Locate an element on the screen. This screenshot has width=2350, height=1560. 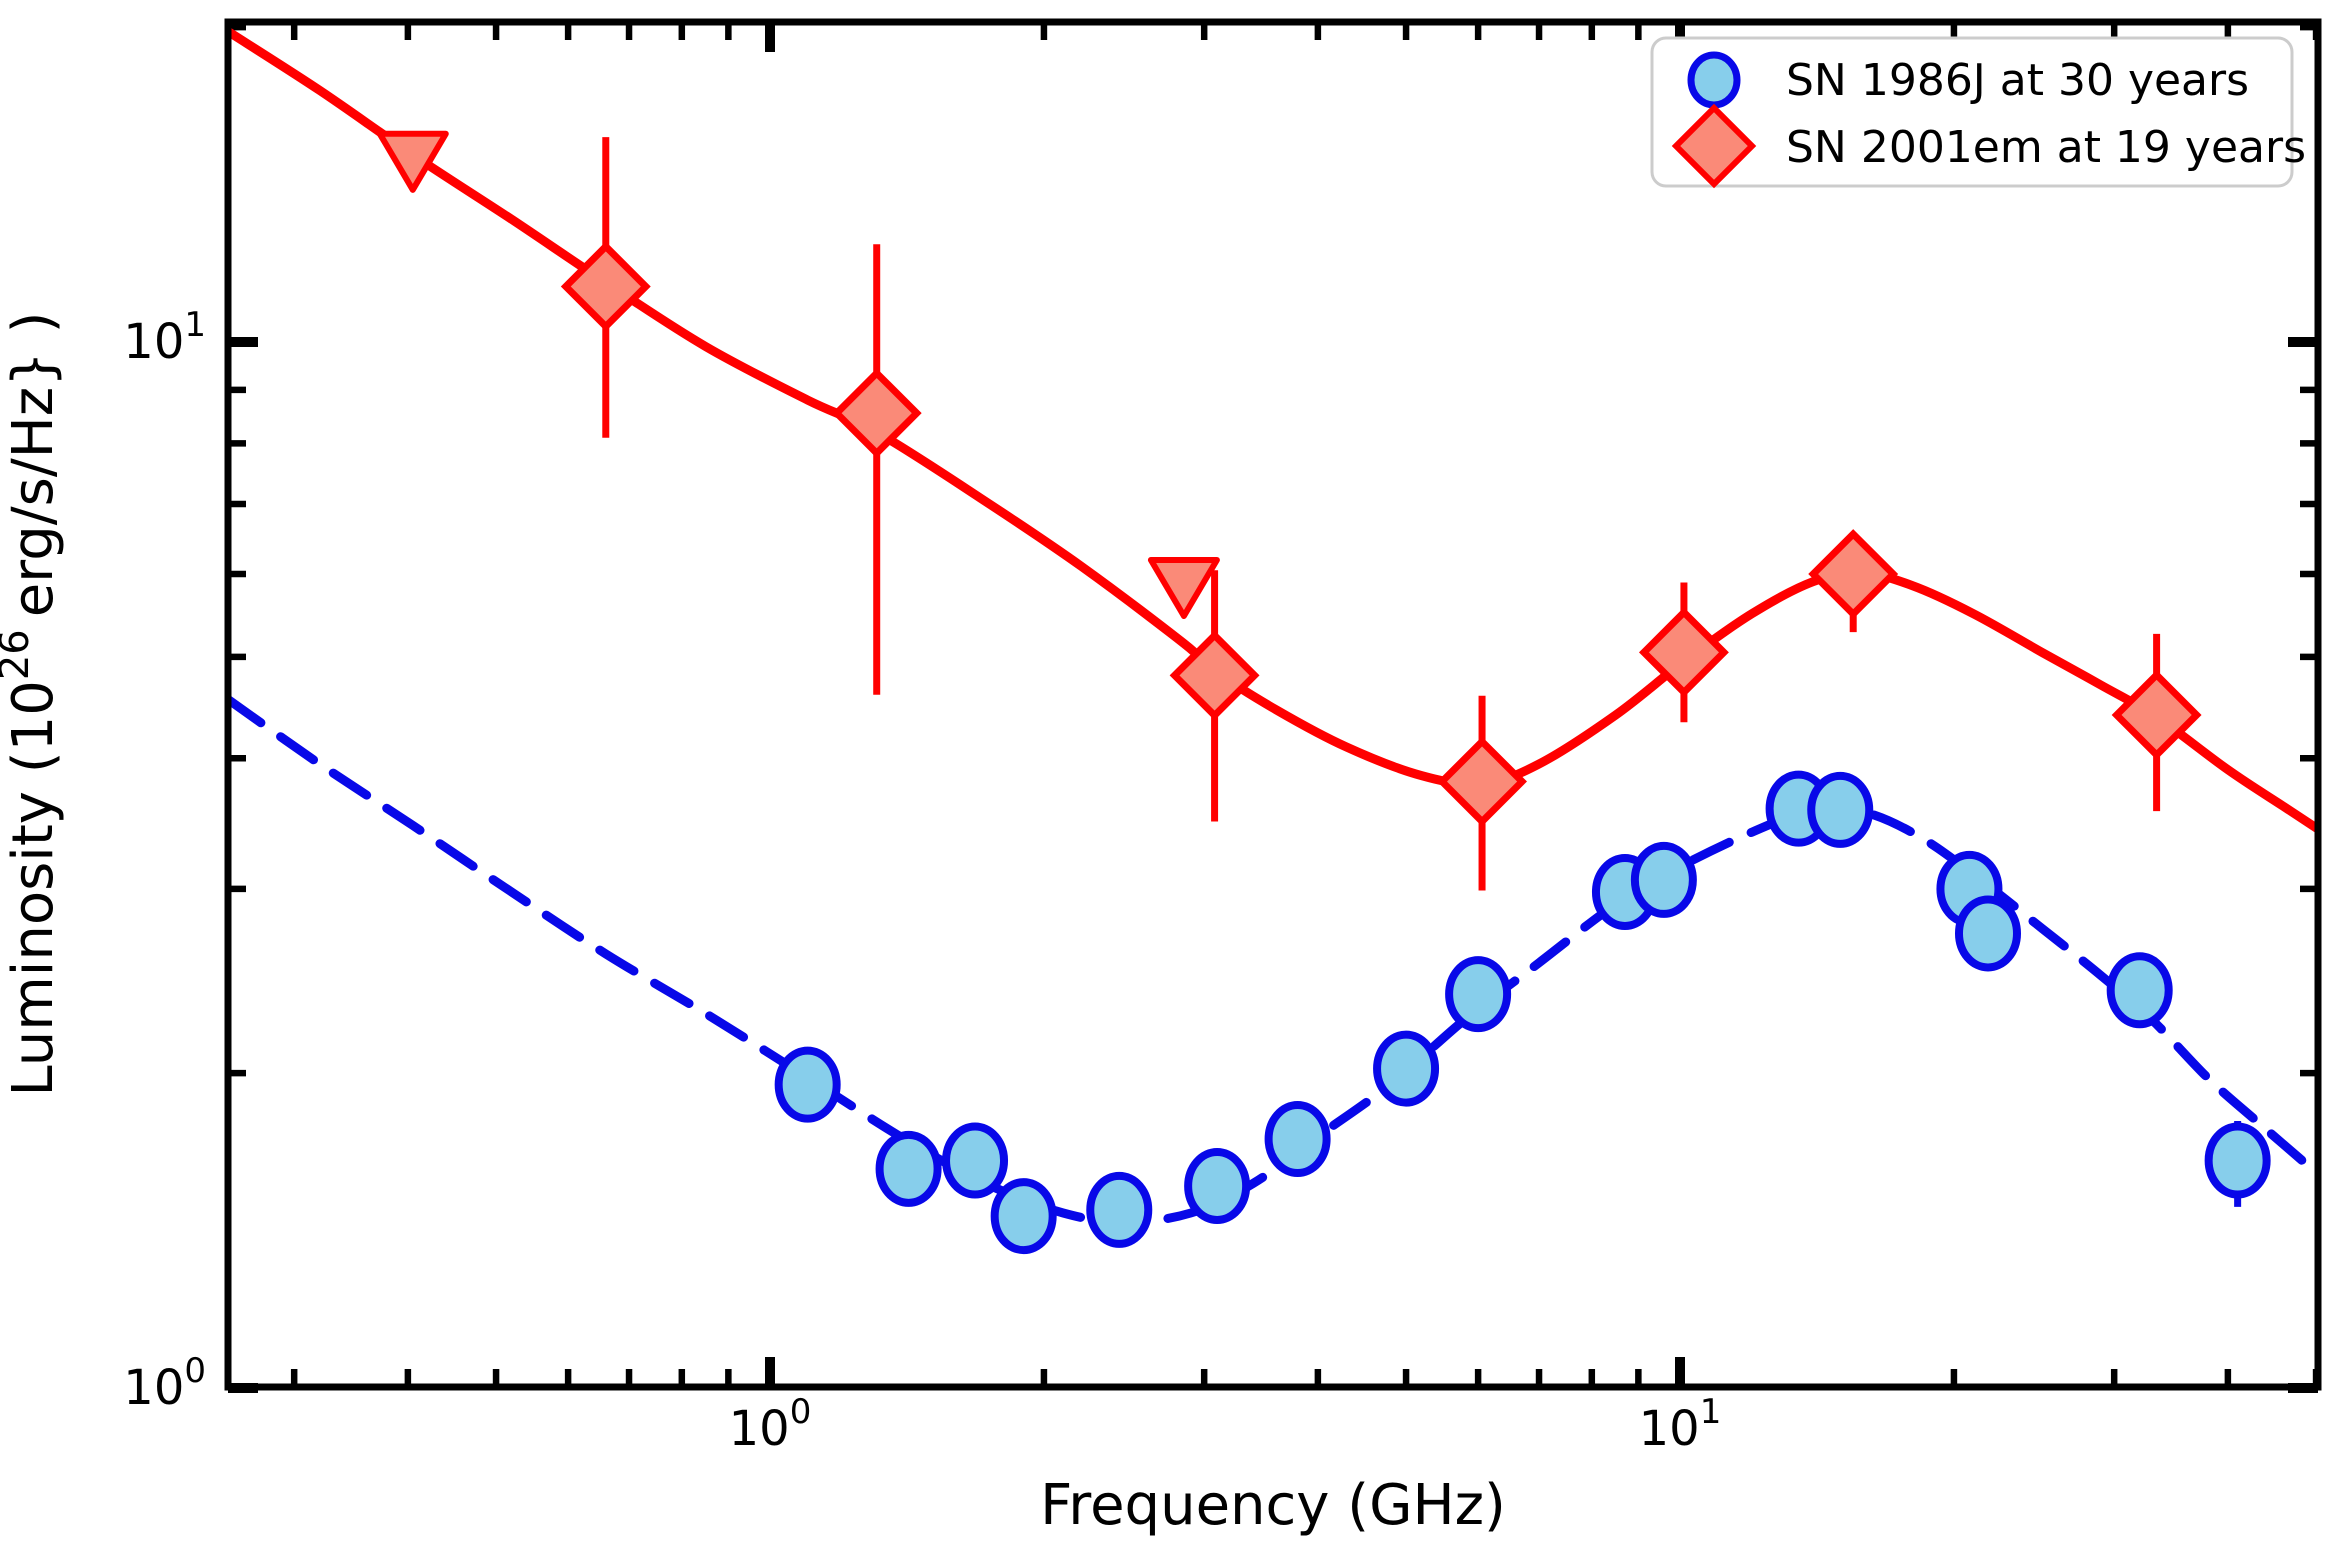
circle-marker-icon is located at coordinates (1714, 80).